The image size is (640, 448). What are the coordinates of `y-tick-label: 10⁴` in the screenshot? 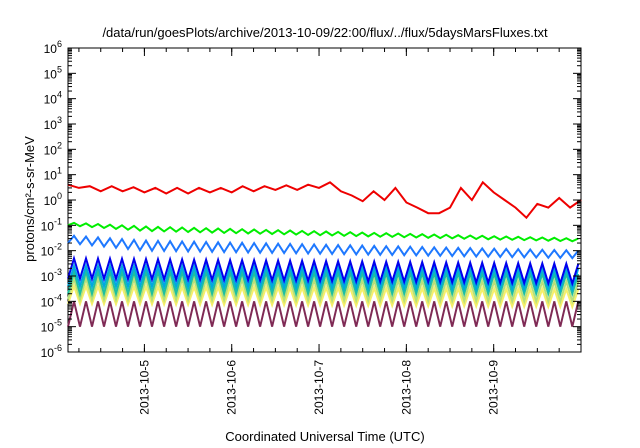 It's located at (53, 98).